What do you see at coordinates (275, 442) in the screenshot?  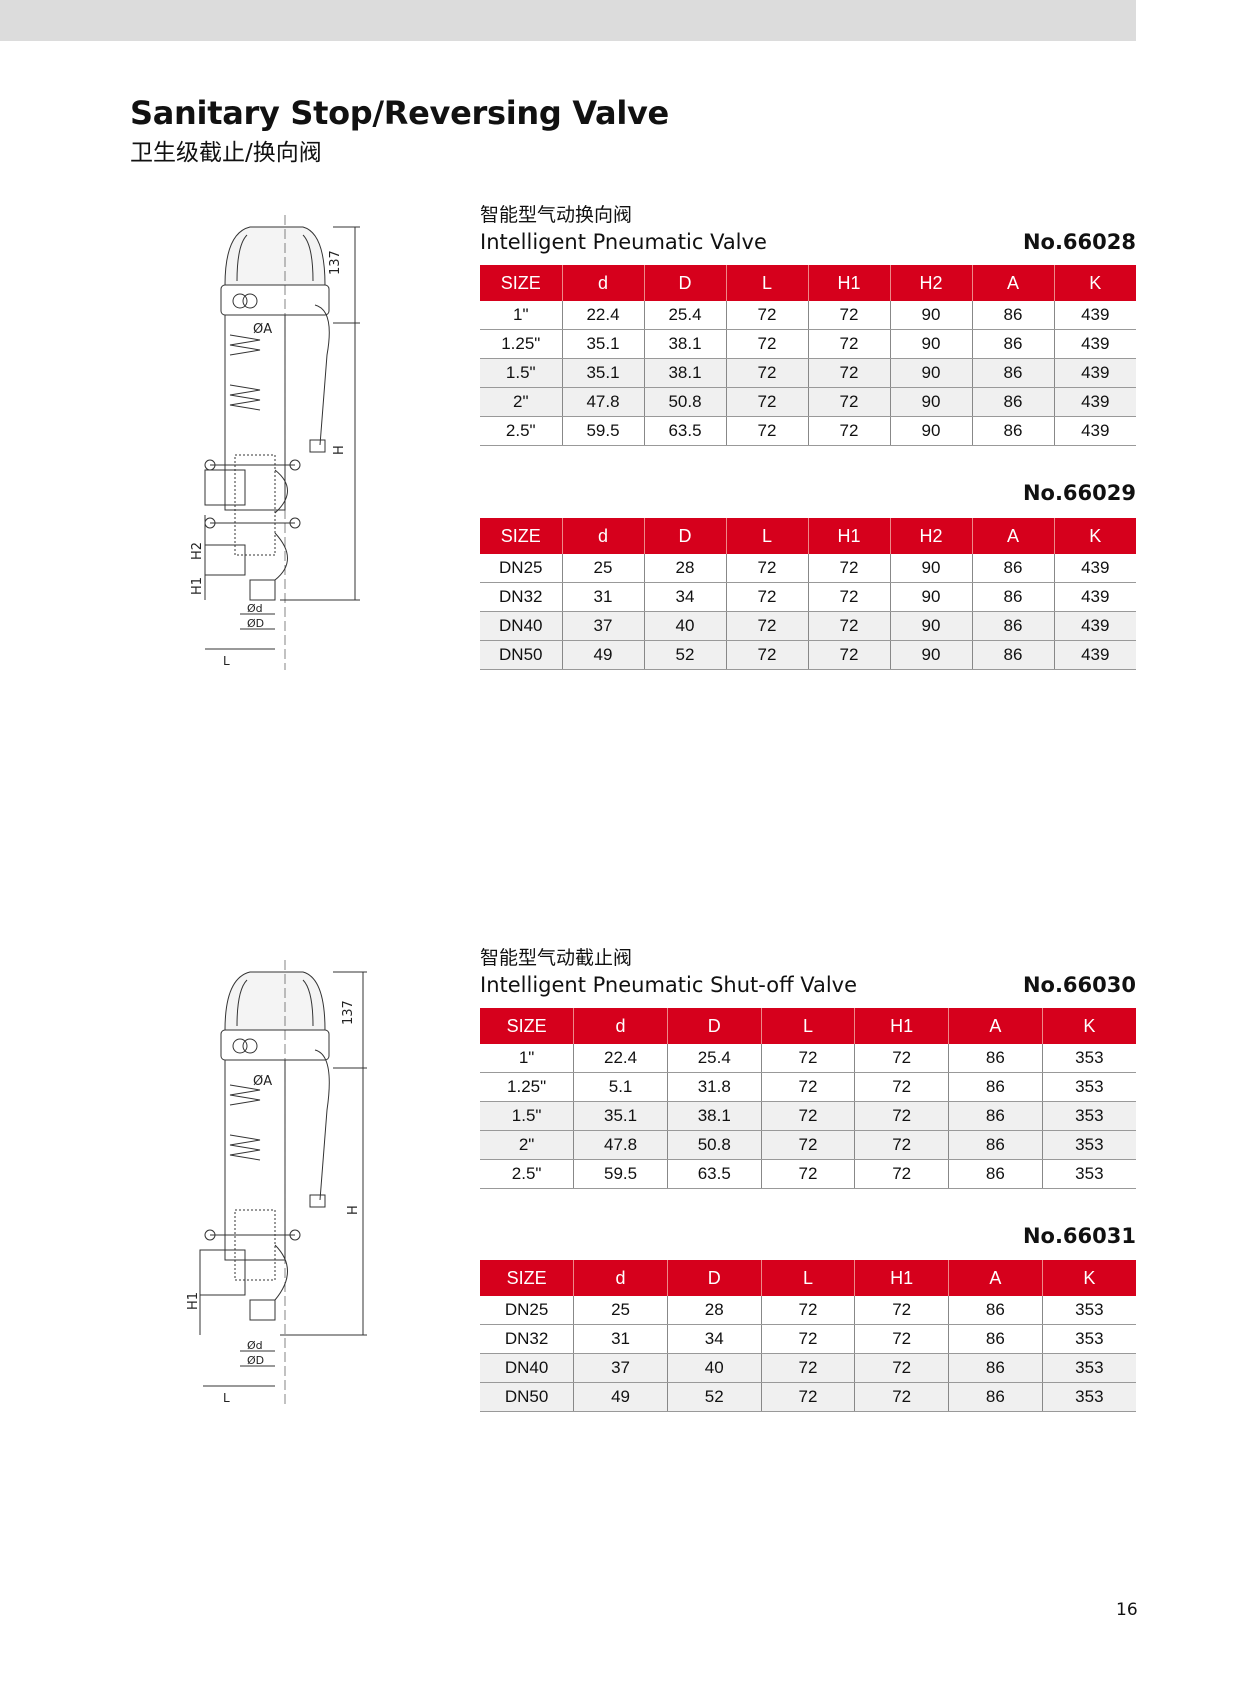 I see `reversing-valve-drawing: 137 ØA H H2 H1 Ød ØD L` at bounding box center [275, 442].